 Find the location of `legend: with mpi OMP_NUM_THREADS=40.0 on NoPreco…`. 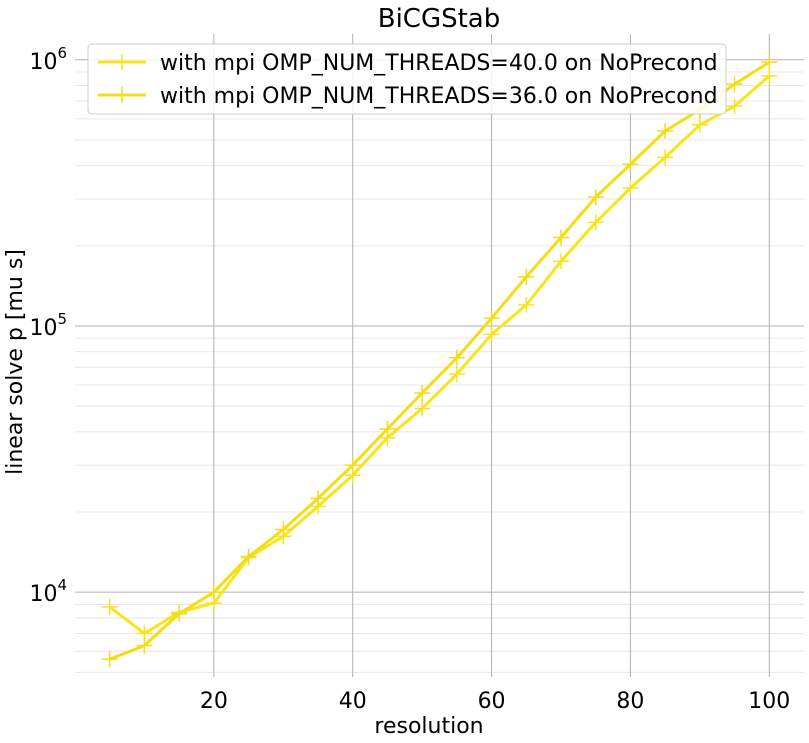

legend: with mpi OMP_NUM_THREADS=40.0 on NoPreco… is located at coordinates (407, 79).